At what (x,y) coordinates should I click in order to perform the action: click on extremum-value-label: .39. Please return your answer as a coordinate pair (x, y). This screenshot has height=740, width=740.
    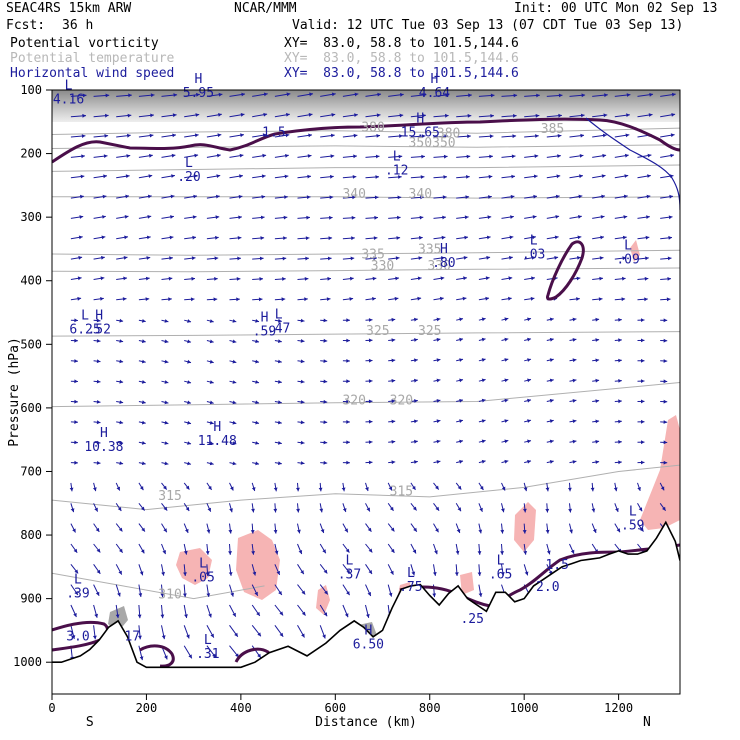
    Looking at the image, I should click on (77, 593).